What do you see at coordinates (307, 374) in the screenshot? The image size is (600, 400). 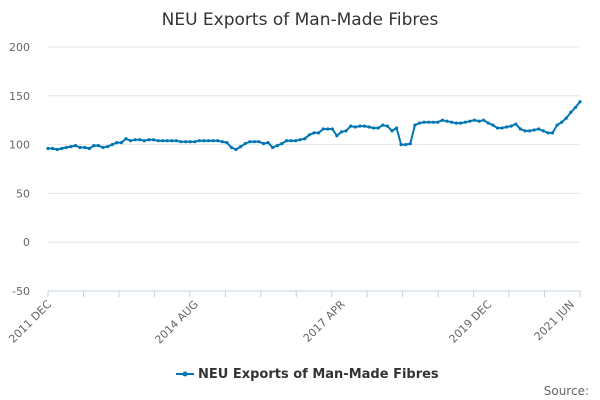 I see `legend: NEU Exports of Man-Made Fibres` at bounding box center [307, 374].